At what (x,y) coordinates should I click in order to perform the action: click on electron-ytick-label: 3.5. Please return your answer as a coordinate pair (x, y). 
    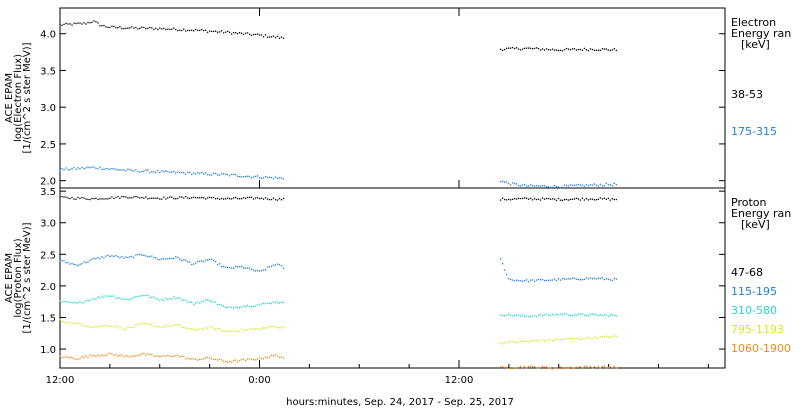
    Looking at the image, I should click on (48, 71).